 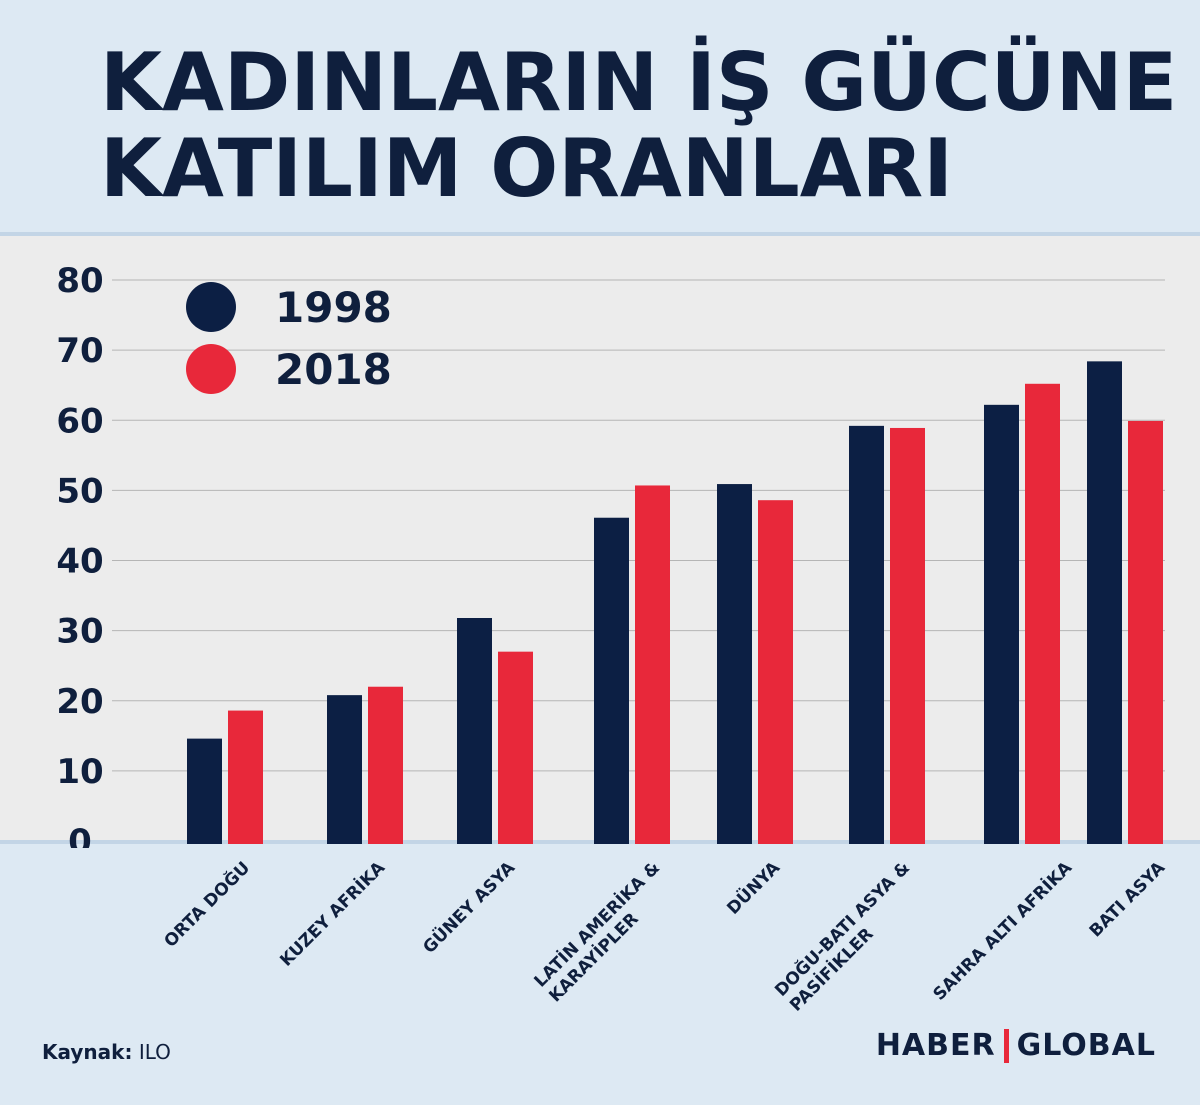 What do you see at coordinates (333, 369) in the screenshot?
I see `legend-label: 2018` at bounding box center [333, 369].